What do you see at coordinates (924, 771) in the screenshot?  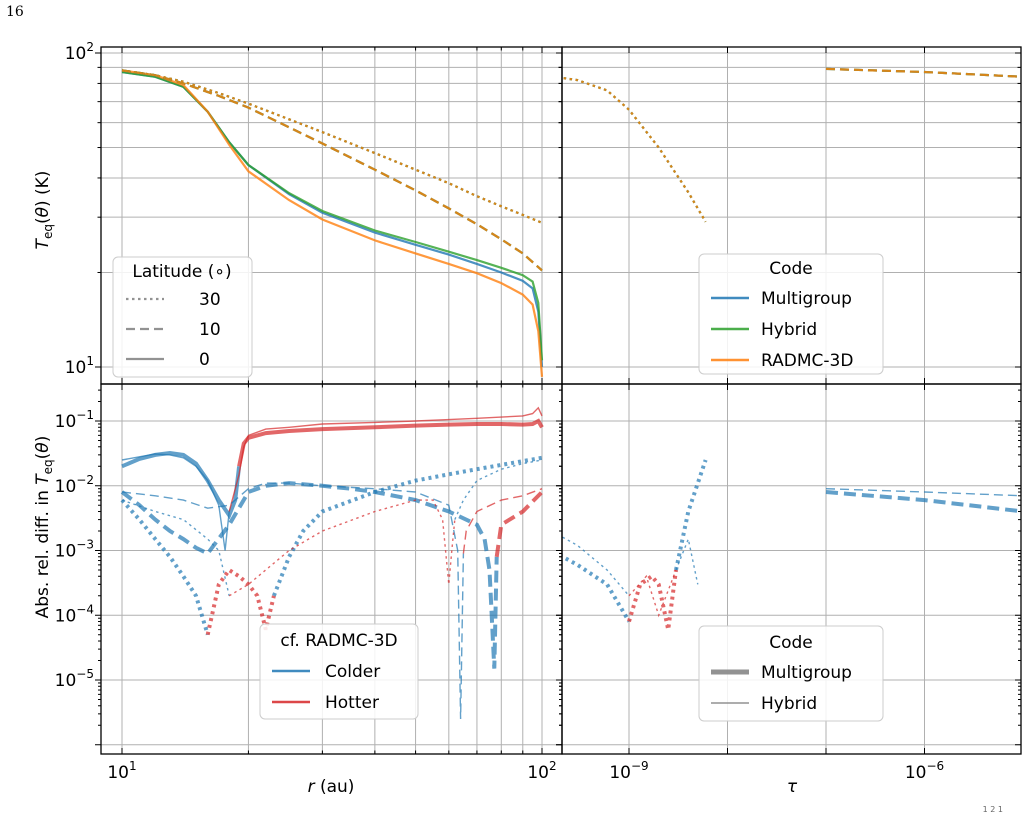 I see `xtick-label: 10⁻⁶` at bounding box center [924, 771].